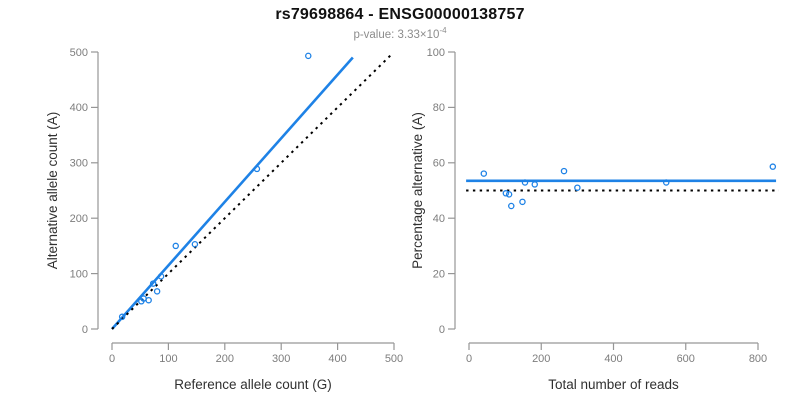  What do you see at coordinates (417, 190) in the screenshot?
I see `y-axis-title: Percentage alternative (A)` at bounding box center [417, 190].